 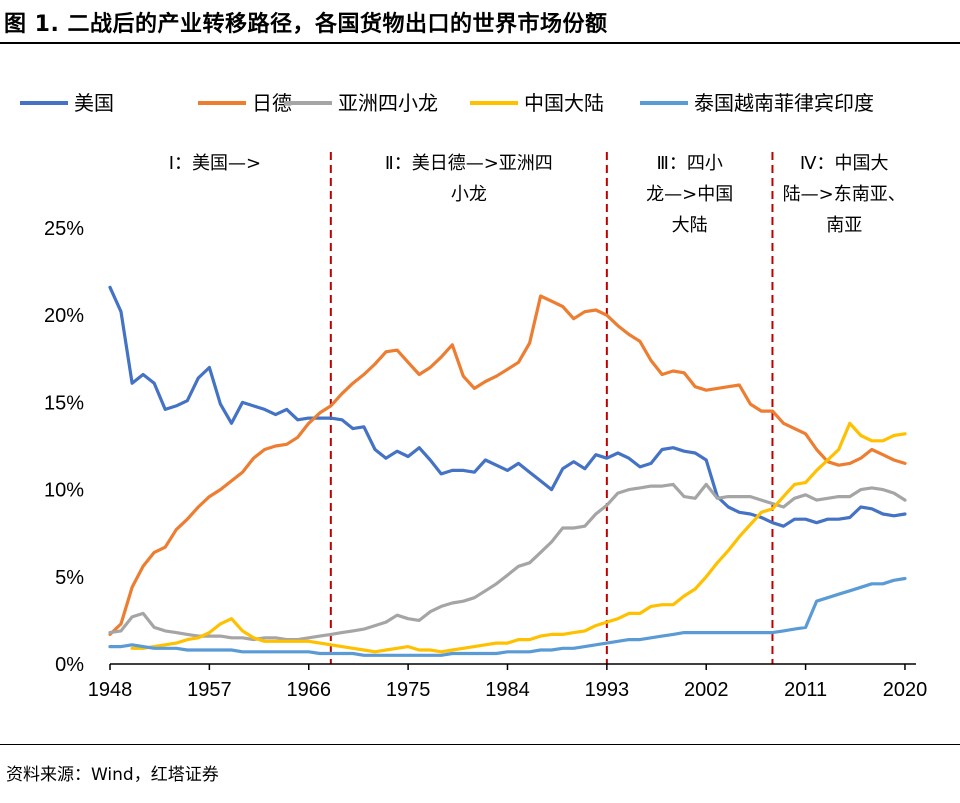 I want to click on y-tick-label: 15%, so click(x=64, y=403).